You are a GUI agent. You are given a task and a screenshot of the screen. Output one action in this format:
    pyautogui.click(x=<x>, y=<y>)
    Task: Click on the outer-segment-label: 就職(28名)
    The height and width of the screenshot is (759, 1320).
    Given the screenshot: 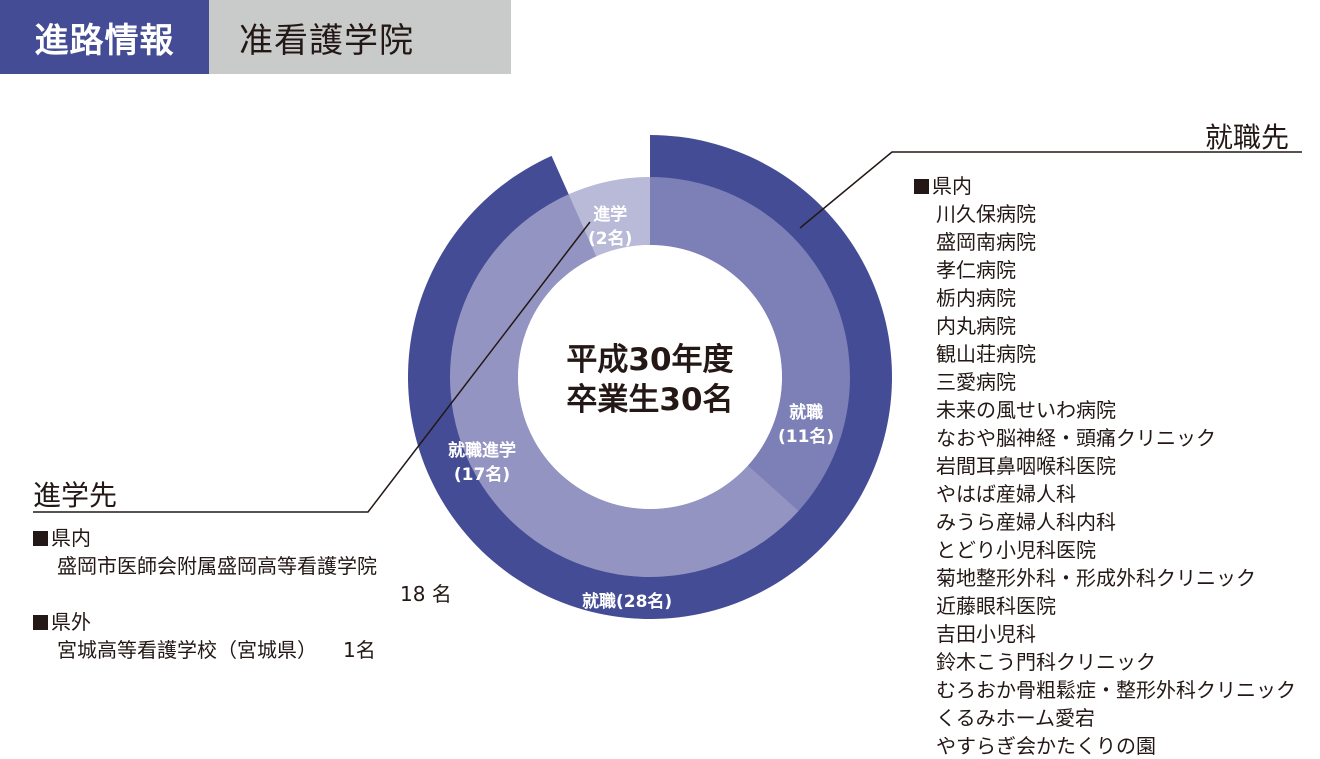 What is the action you would take?
    pyautogui.click(x=627, y=602)
    